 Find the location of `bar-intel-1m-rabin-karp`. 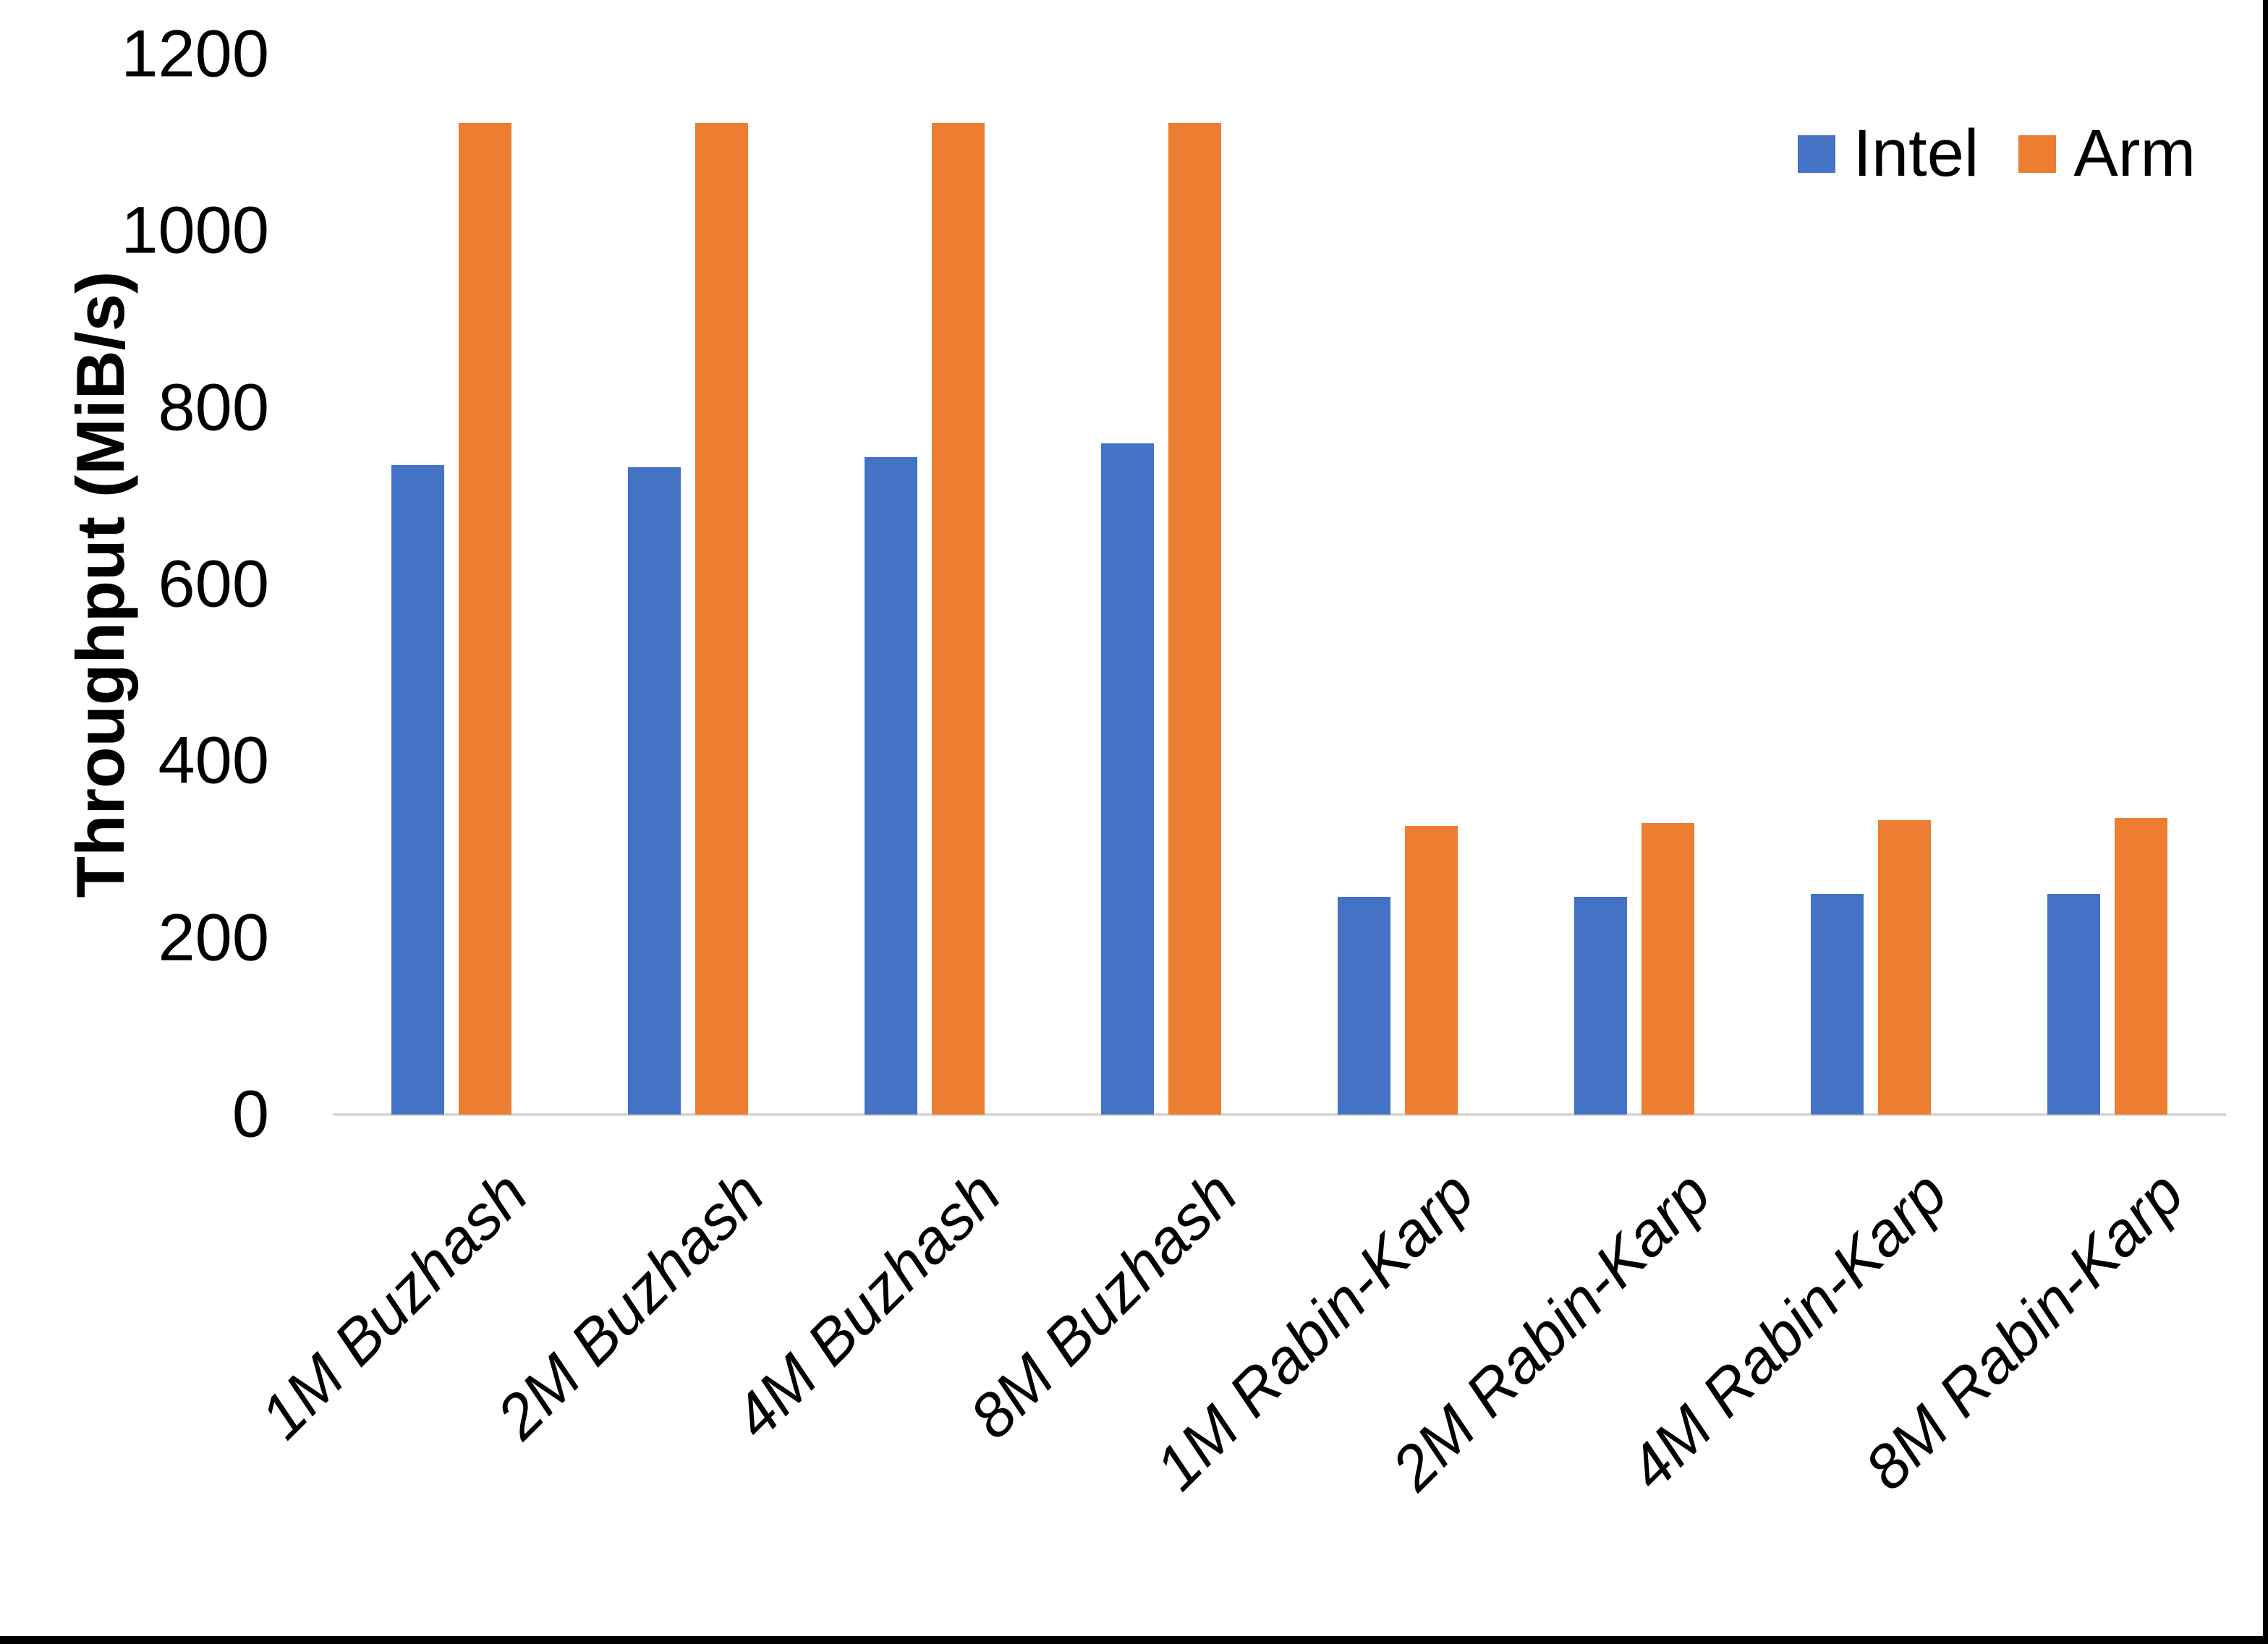

bar-intel-1m-rabin-karp is located at coordinates (1364, 1006).